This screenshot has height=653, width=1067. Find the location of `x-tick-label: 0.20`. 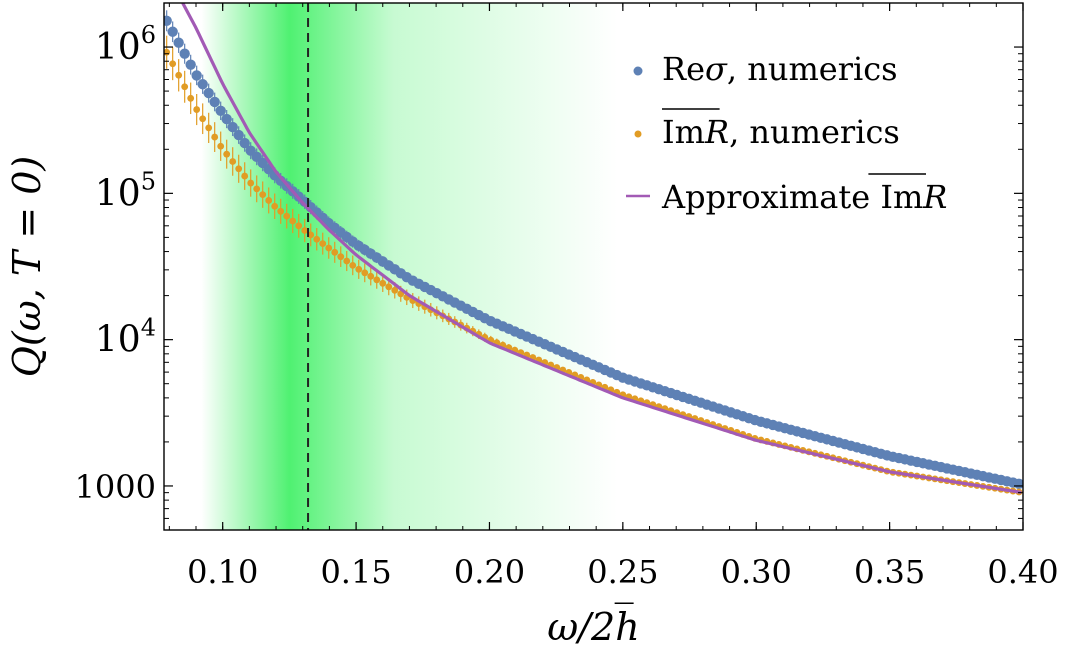

x-tick-label: 0.20 is located at coordinates (489, 572).